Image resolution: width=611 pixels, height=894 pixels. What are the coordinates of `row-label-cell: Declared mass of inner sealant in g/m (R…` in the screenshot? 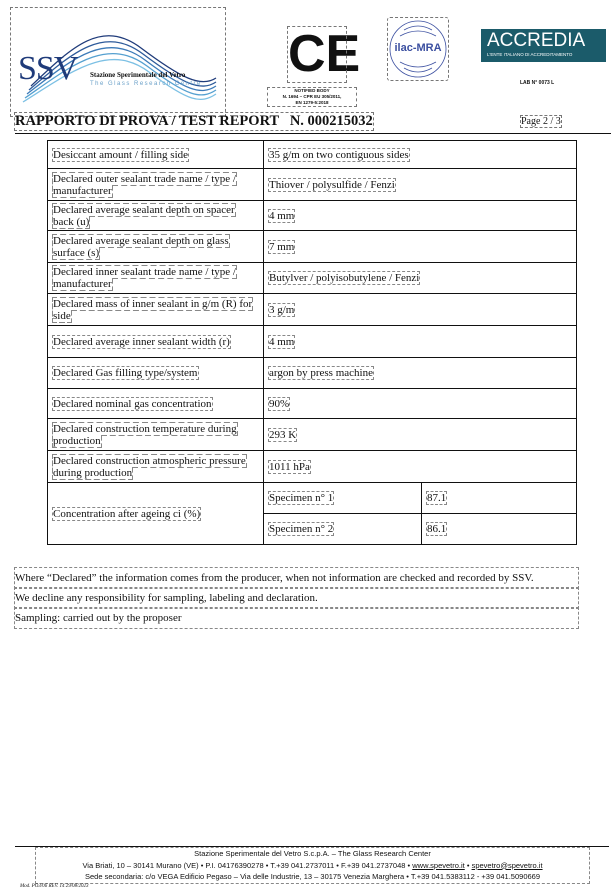 It's located at (155, 309).